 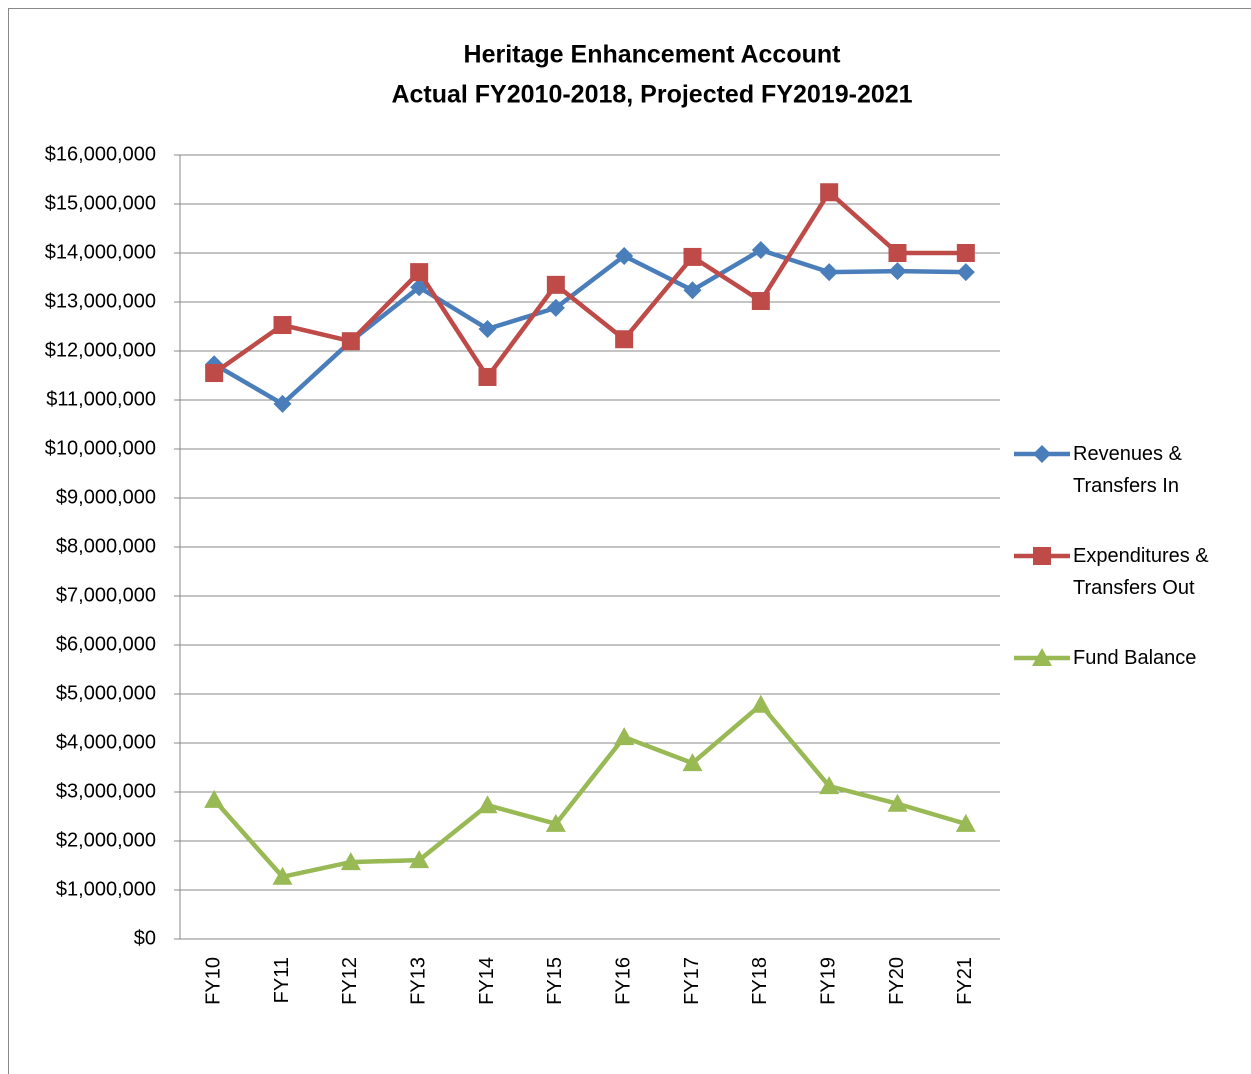 What do you see at coordinates (100, 448) in the screenshot?
I see `y-tick-label: $10,000,000` at bounding box center [100, 448].